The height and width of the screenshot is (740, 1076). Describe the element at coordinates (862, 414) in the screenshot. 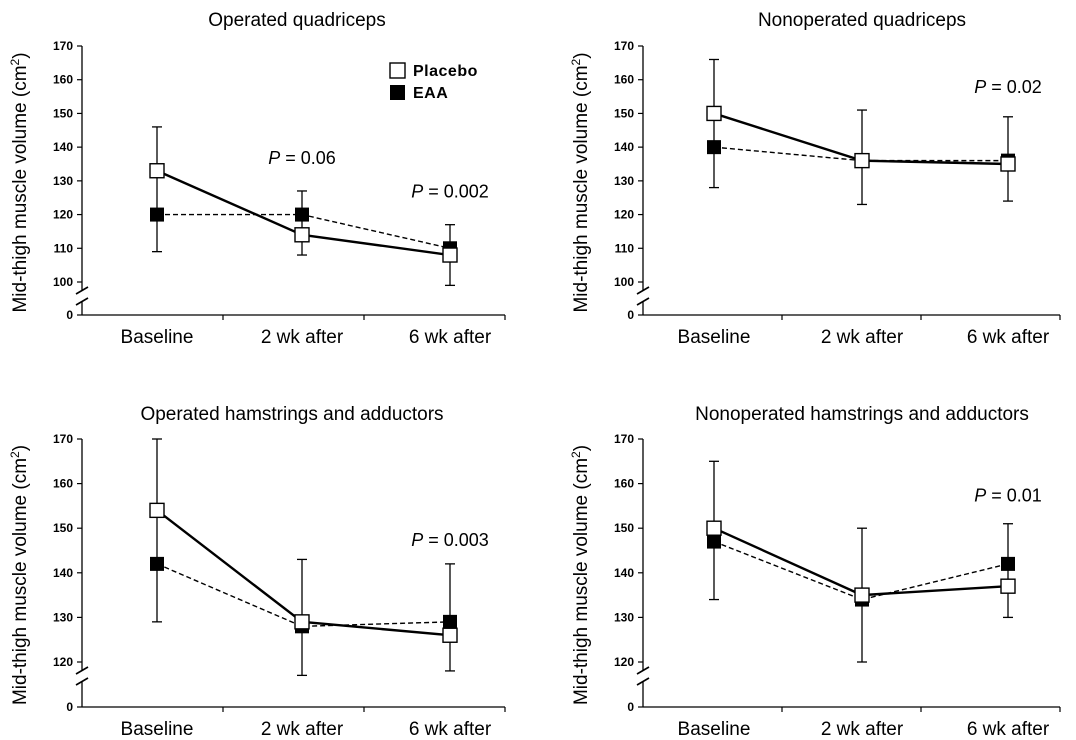

I see `chart-title: Nonoperated hamstrings and adductors` at that location.